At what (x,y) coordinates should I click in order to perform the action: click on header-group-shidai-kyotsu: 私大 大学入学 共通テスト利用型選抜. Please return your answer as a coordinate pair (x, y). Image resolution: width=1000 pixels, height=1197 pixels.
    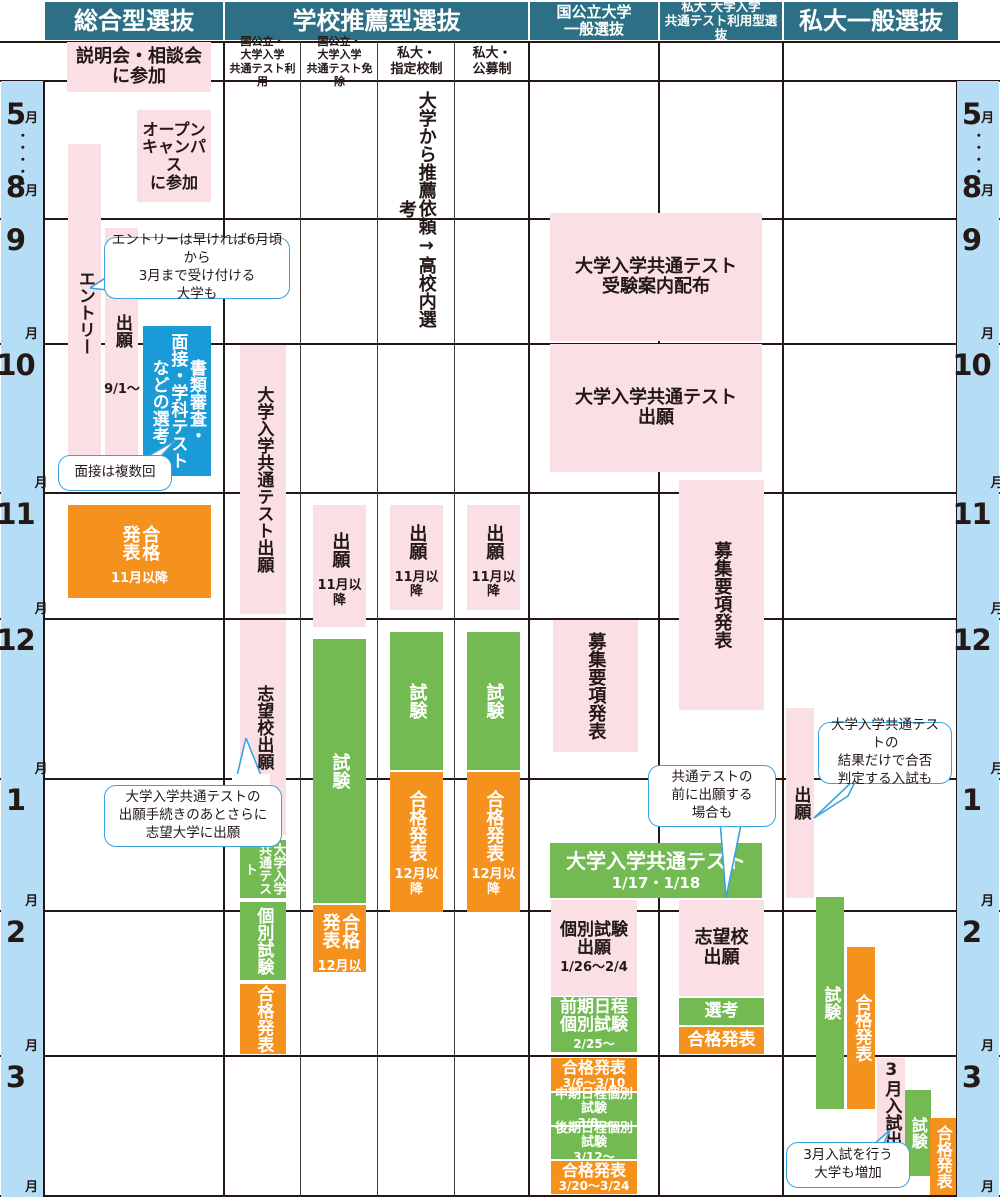
    Looking at the image, I should click on (721, 21).